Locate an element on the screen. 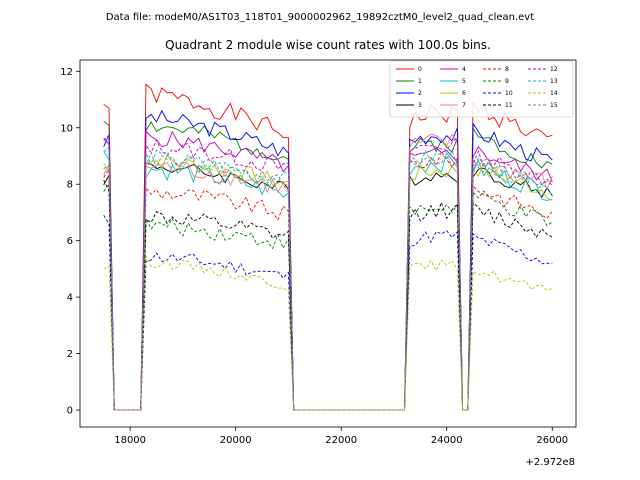 Image resolution: width=640 pixels, height=480 pixels. x-tick-label: 26000 is located at coordinates (552, 440).